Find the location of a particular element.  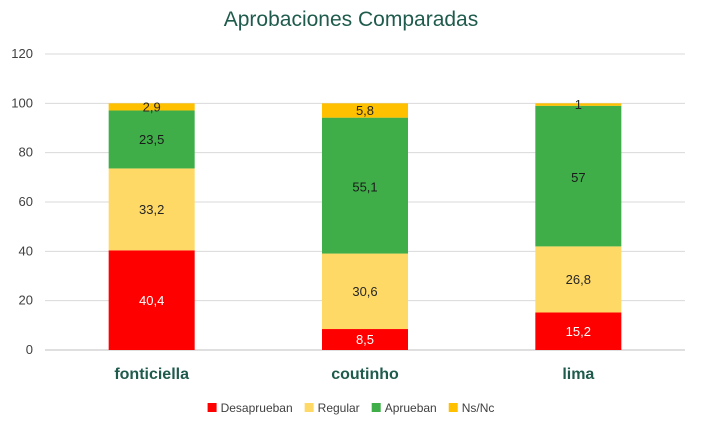

y-tick-label: 40 is located at coordinates (26, 250).